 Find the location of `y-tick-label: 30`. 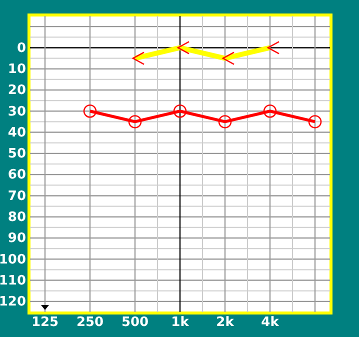

y-tick-label: 30 is located at coordinates (17, 112).